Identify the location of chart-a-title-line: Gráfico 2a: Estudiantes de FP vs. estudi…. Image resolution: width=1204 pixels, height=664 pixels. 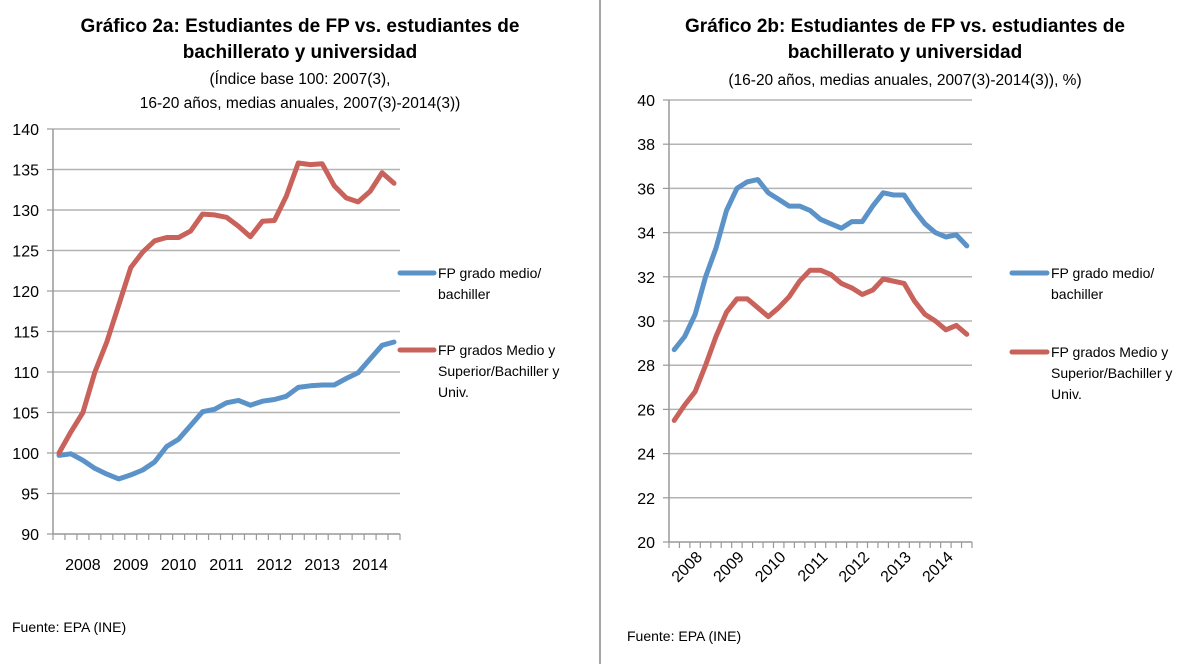
(300, 26).